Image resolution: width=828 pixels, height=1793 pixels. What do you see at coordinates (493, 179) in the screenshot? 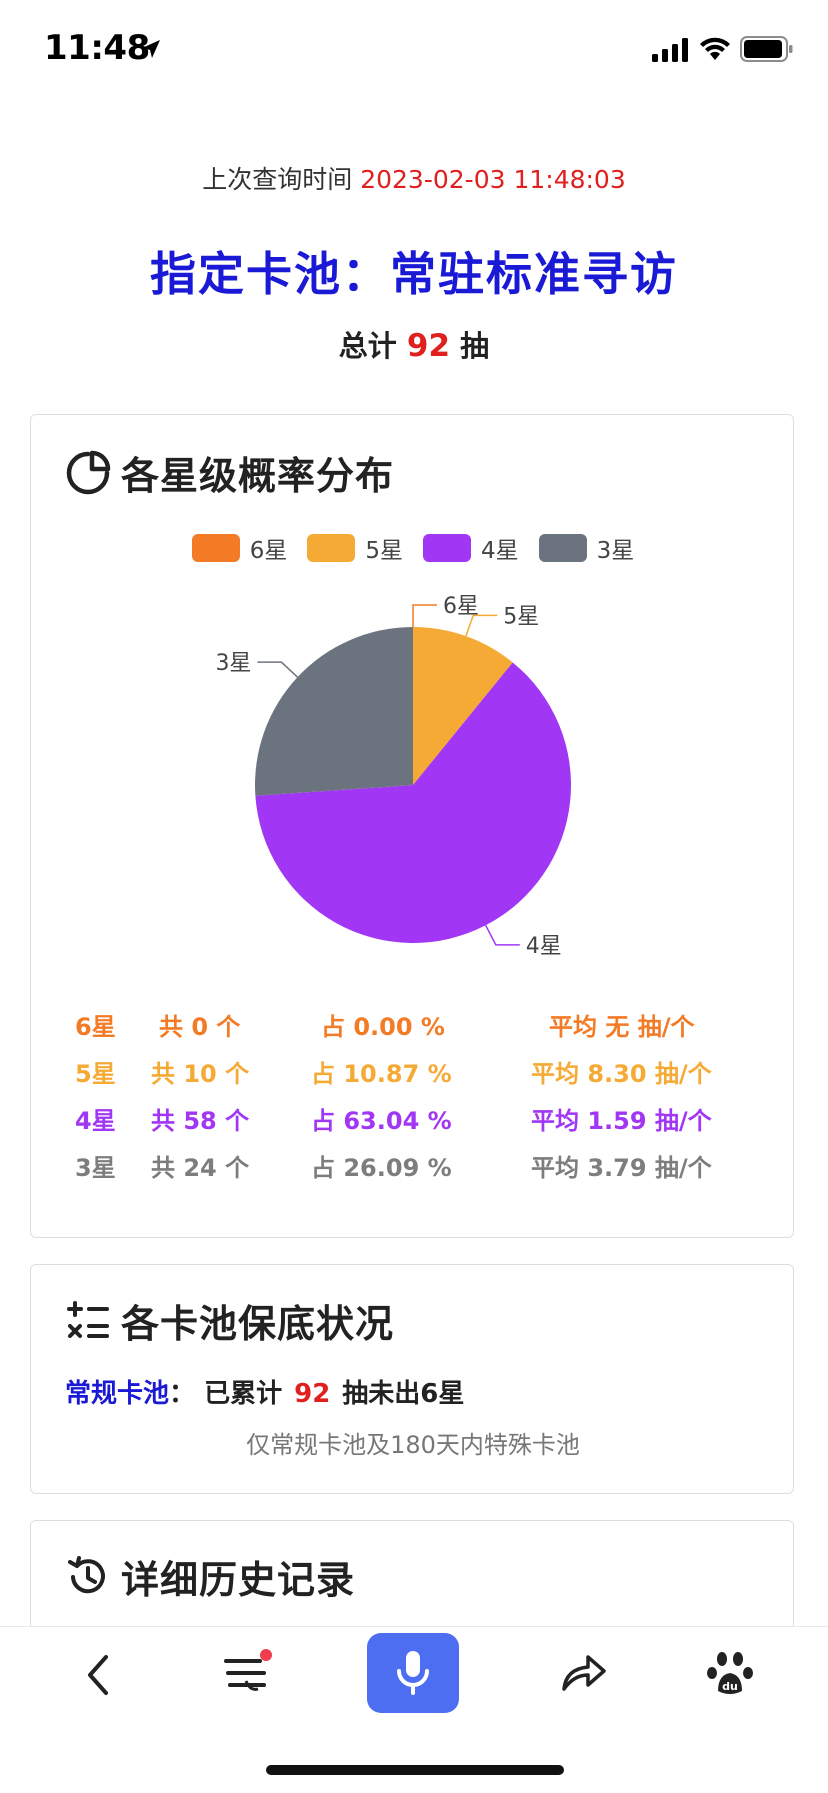
I see `query-time-value: 2023-02-03 11:48:03` at bounding box center [493, 179].